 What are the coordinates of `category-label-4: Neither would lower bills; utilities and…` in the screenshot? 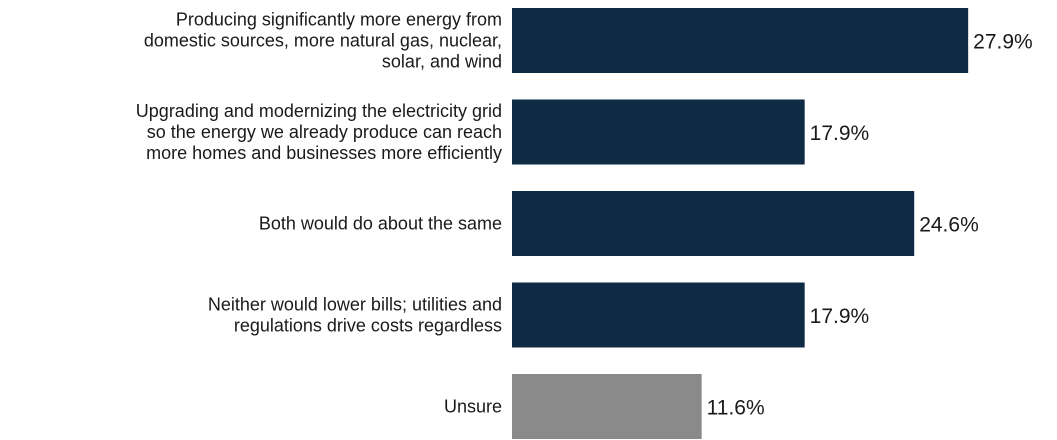 It's located at (355, 315).